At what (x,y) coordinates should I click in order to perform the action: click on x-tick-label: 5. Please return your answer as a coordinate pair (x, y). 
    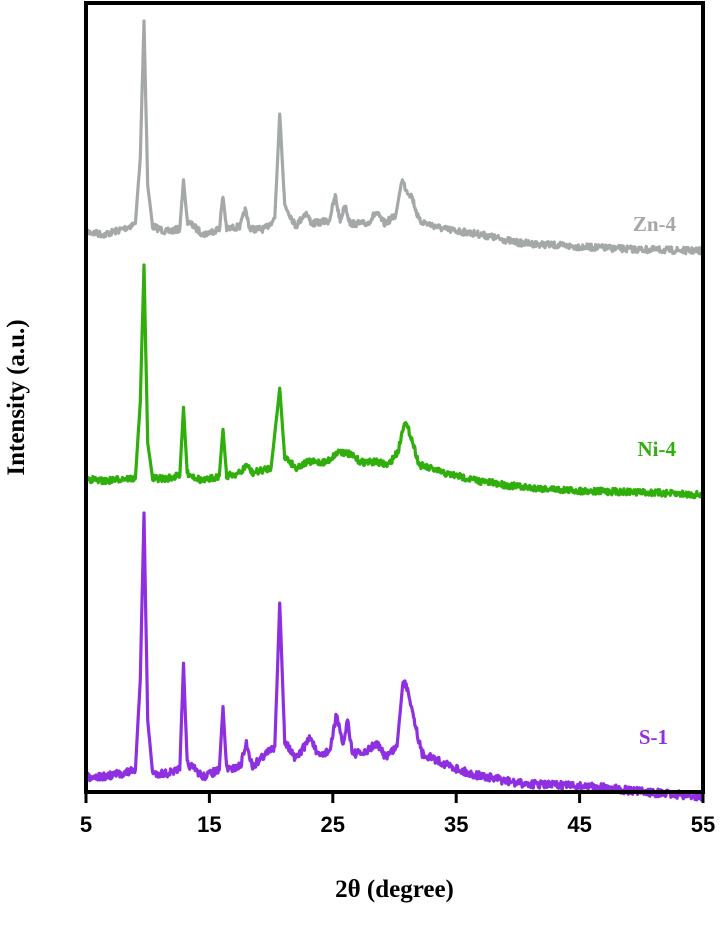
    Looking at the image, I should click on (86, 824).